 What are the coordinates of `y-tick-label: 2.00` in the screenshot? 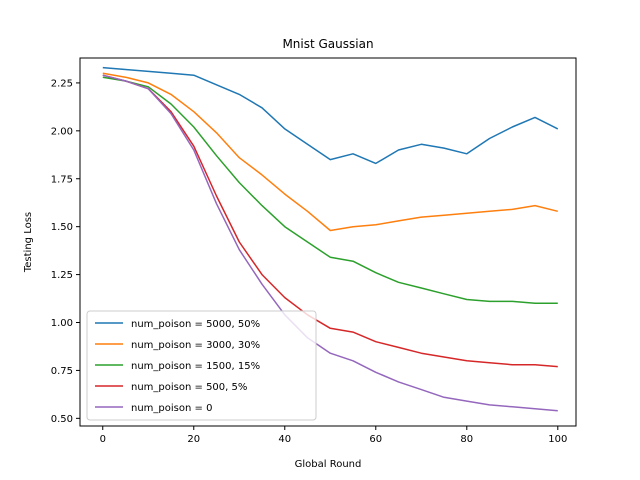 It's located at (62, 131).